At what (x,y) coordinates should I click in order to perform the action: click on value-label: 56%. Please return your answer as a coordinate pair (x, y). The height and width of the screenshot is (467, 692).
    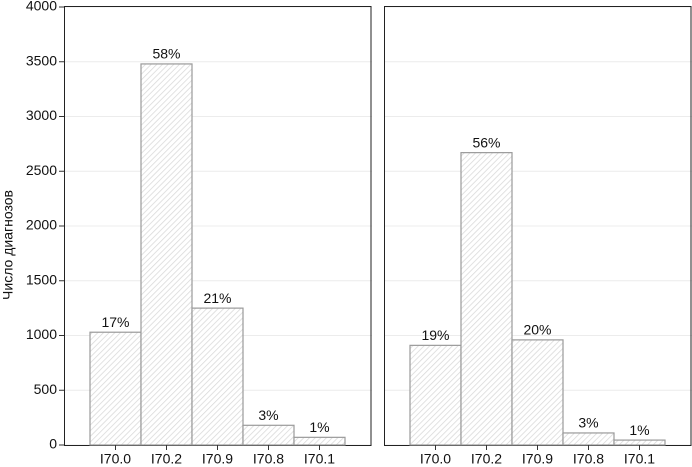
    Looking at the image, I should click on (486, 142).